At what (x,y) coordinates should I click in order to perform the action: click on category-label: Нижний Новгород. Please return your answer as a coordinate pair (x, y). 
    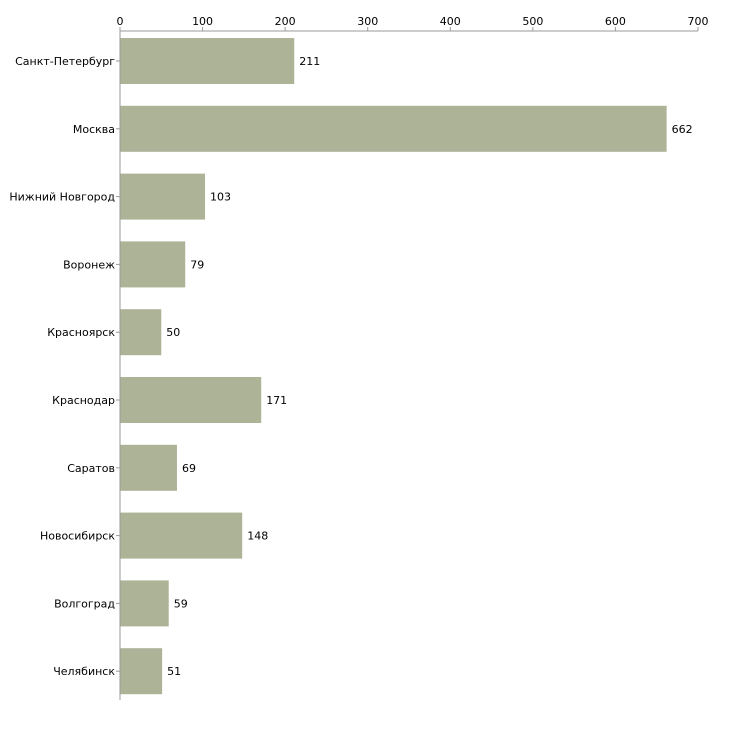
    Looking at the image, I should click on (62, 197).